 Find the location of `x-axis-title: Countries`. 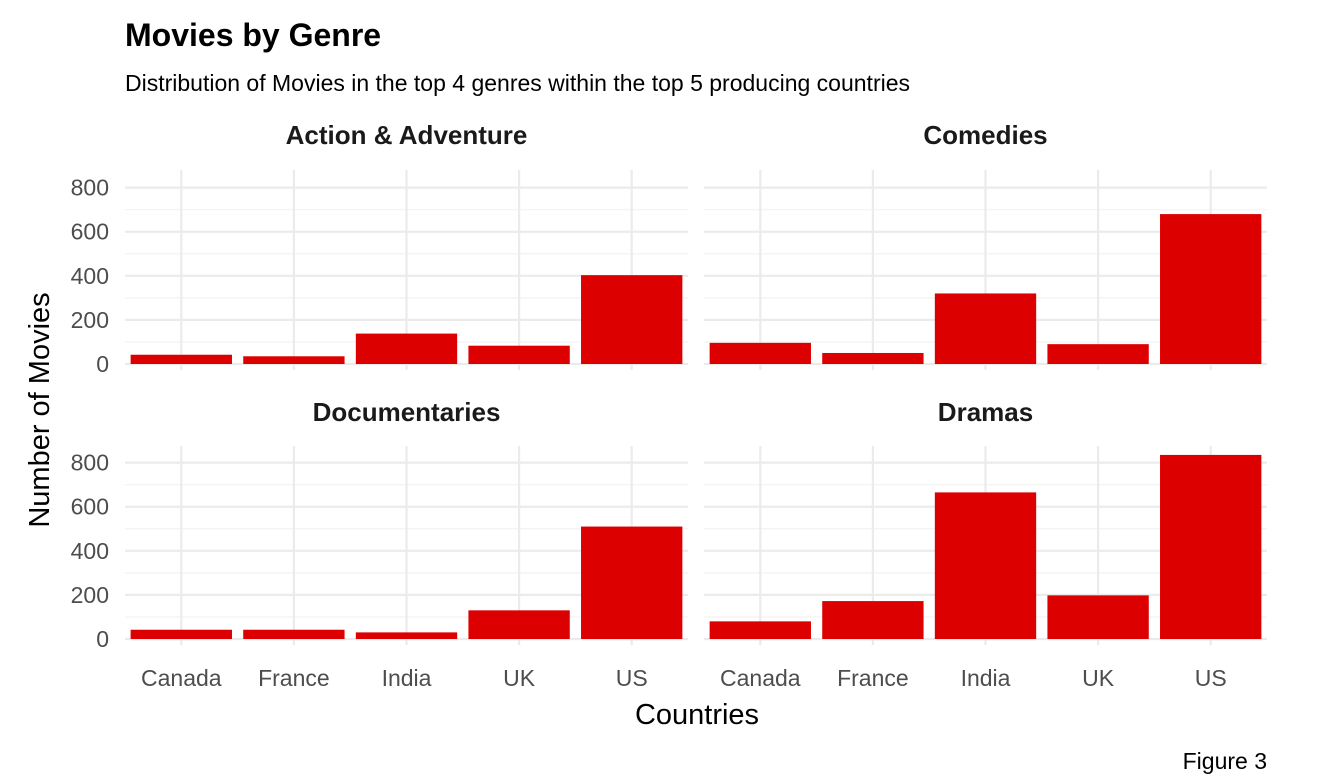

x-axis-title: Countries is located at coordinates (697, 715).